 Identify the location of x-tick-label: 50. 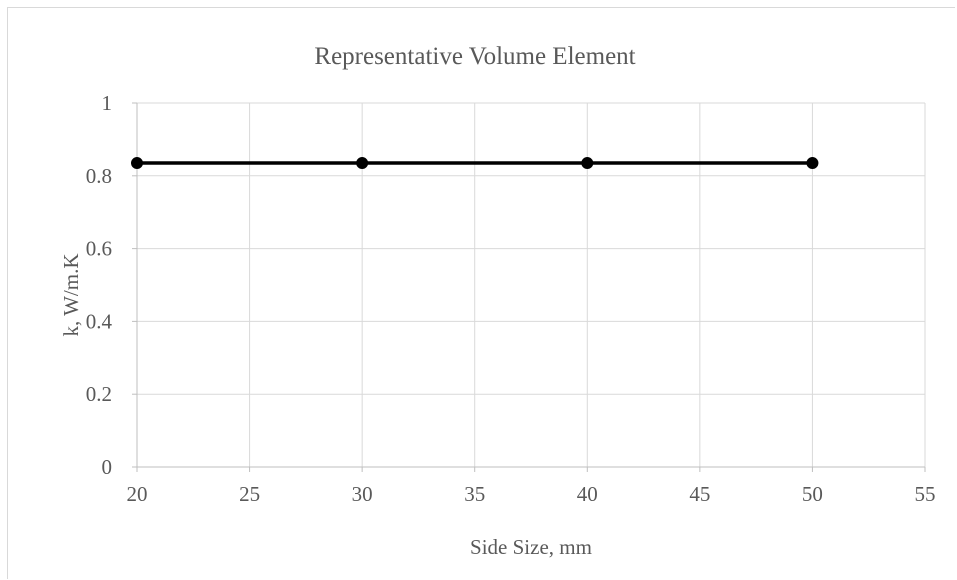
(812, 494).